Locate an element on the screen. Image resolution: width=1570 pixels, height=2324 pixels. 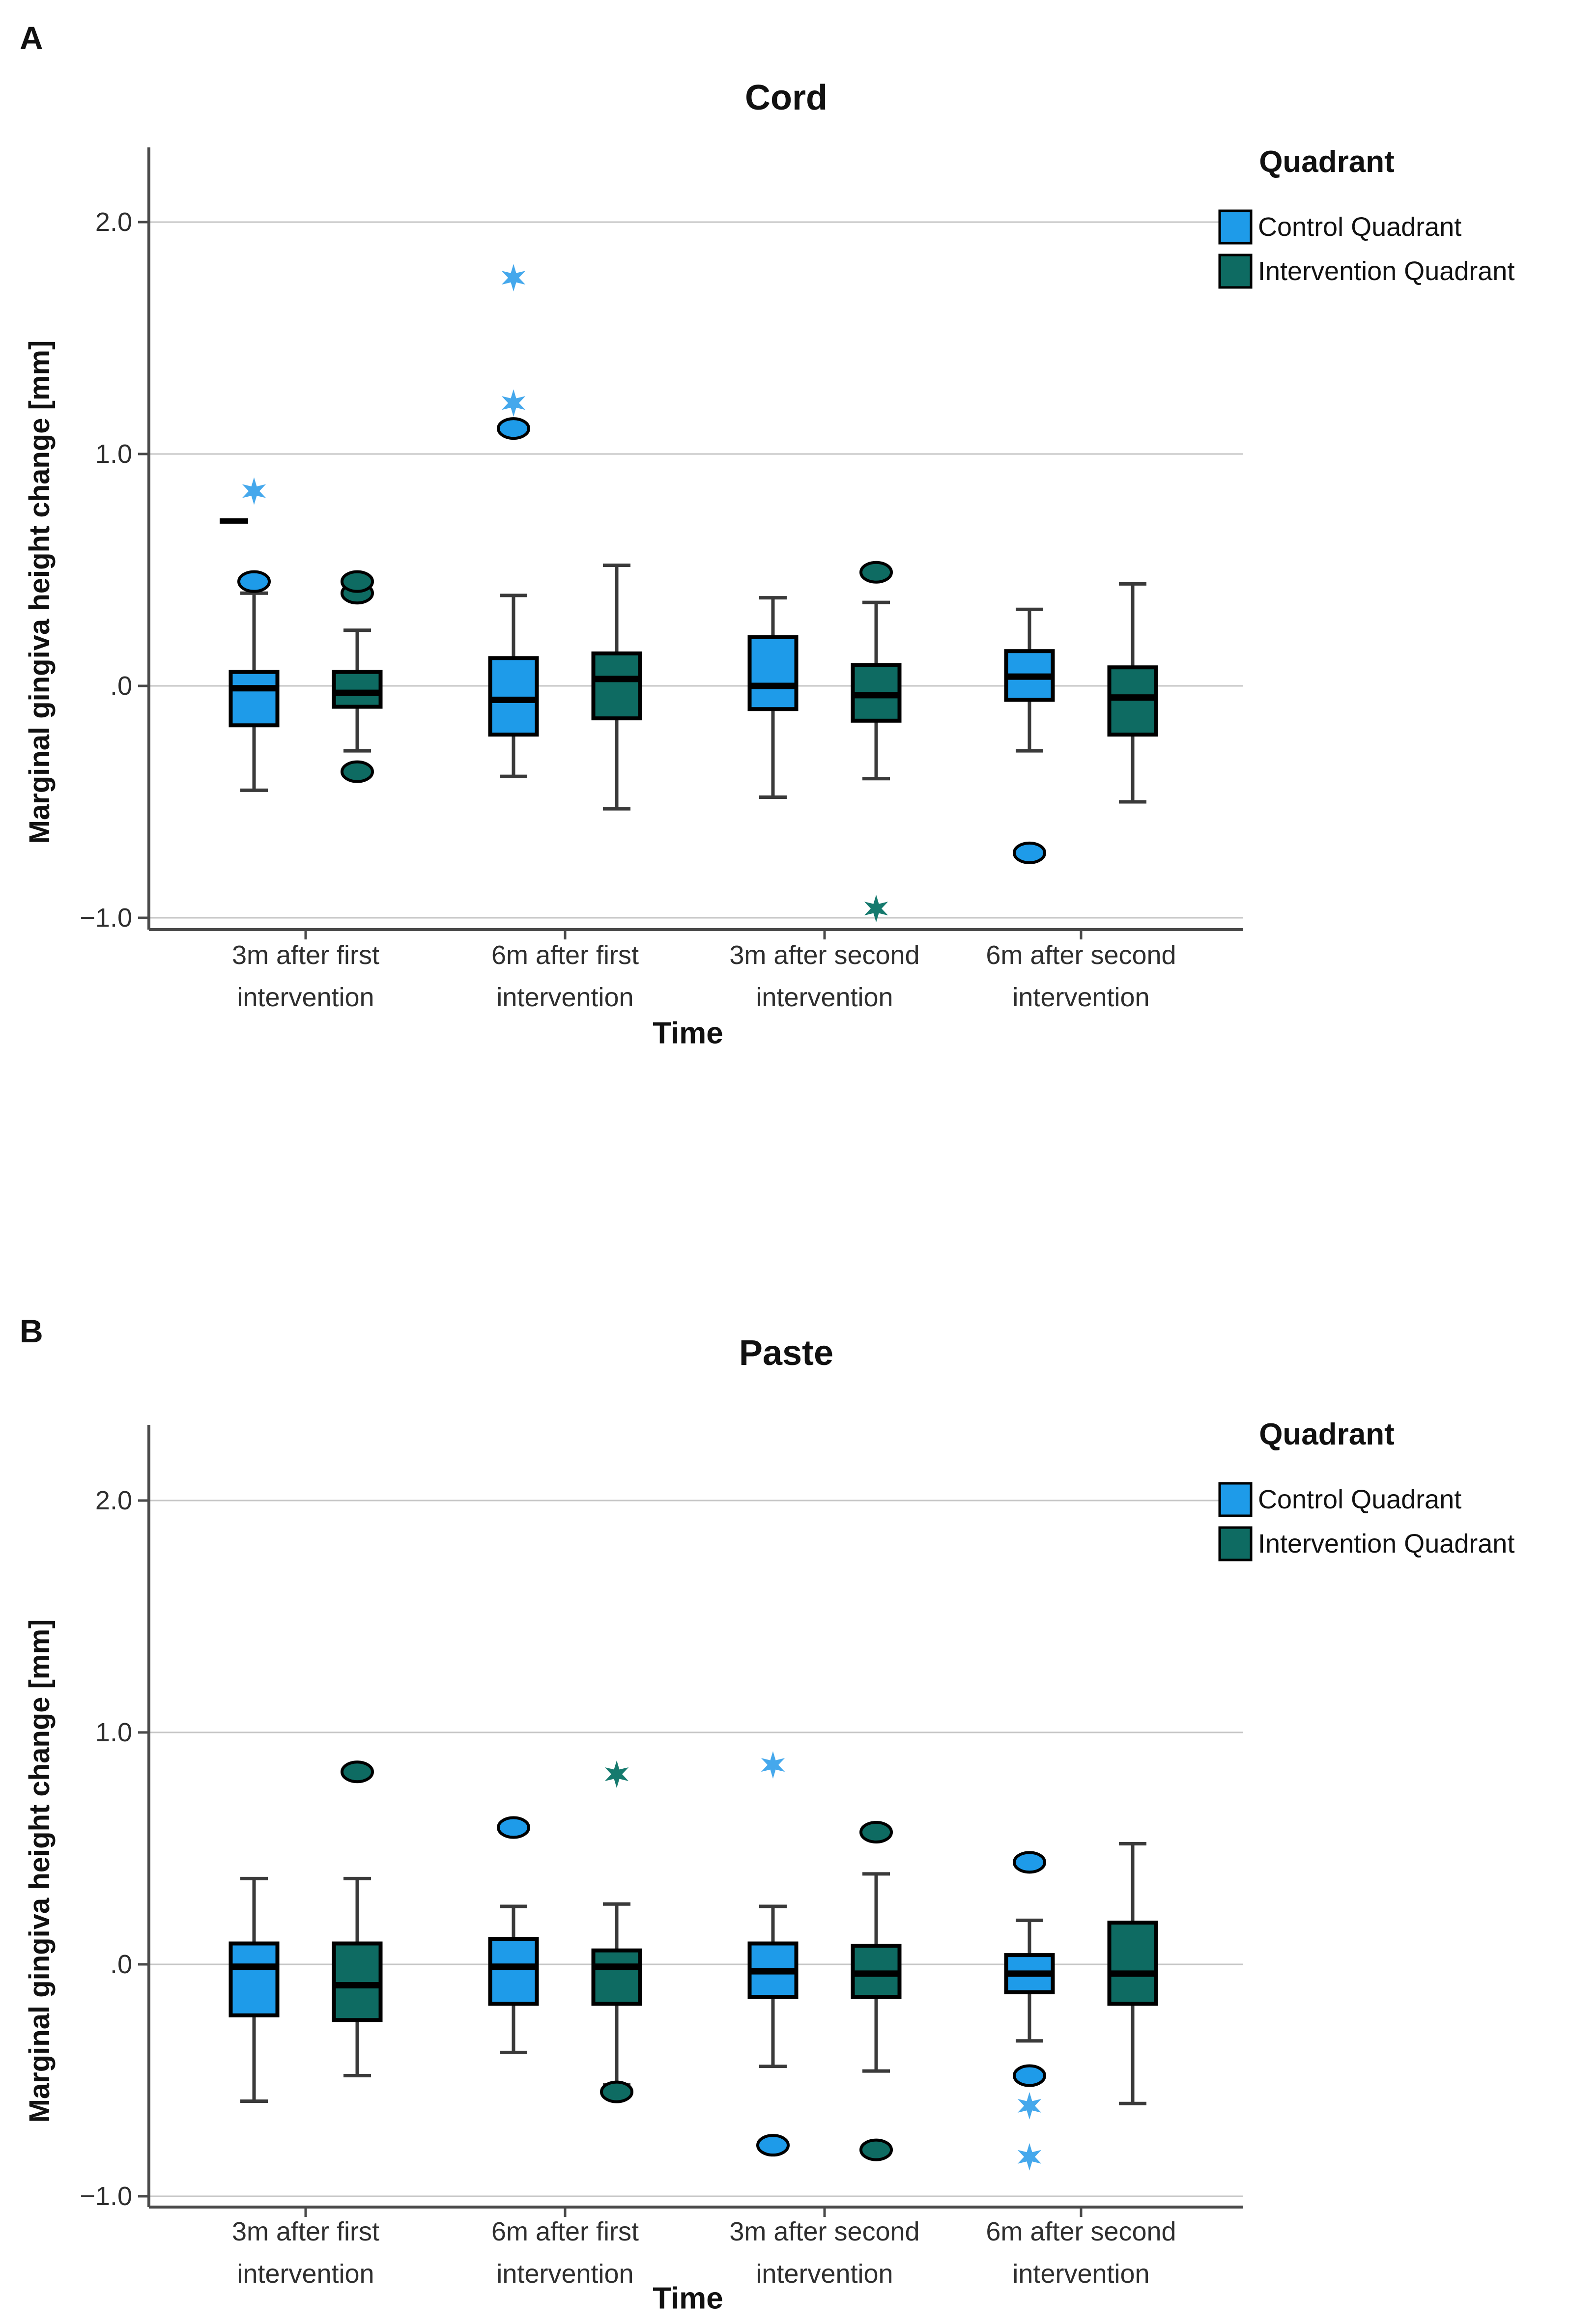
chart-title: Paste is located at coordinates (786, 1353).